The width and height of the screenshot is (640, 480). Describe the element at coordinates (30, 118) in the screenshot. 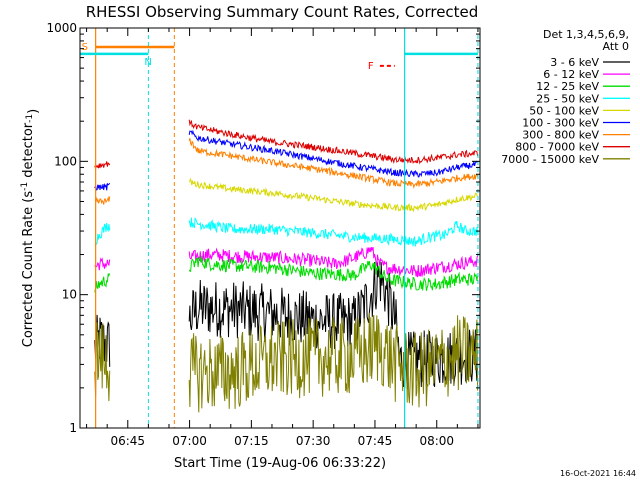

I see `y-axis-label-sup-2b: -1` at that location.